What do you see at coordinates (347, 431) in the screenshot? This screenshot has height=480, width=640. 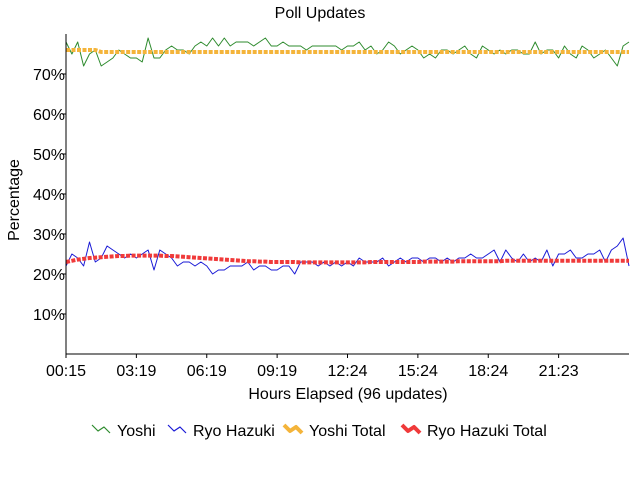 I see `legend-label: Yoshi Total` at bounding box center [347, 431].